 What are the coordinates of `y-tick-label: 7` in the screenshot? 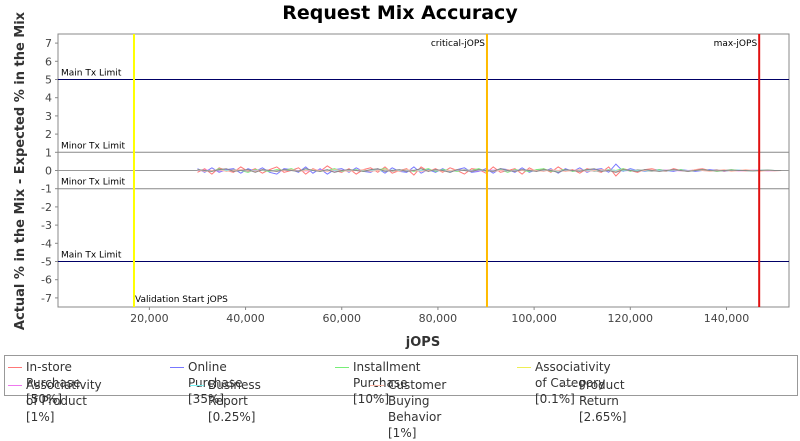 It's located at (48, 43).